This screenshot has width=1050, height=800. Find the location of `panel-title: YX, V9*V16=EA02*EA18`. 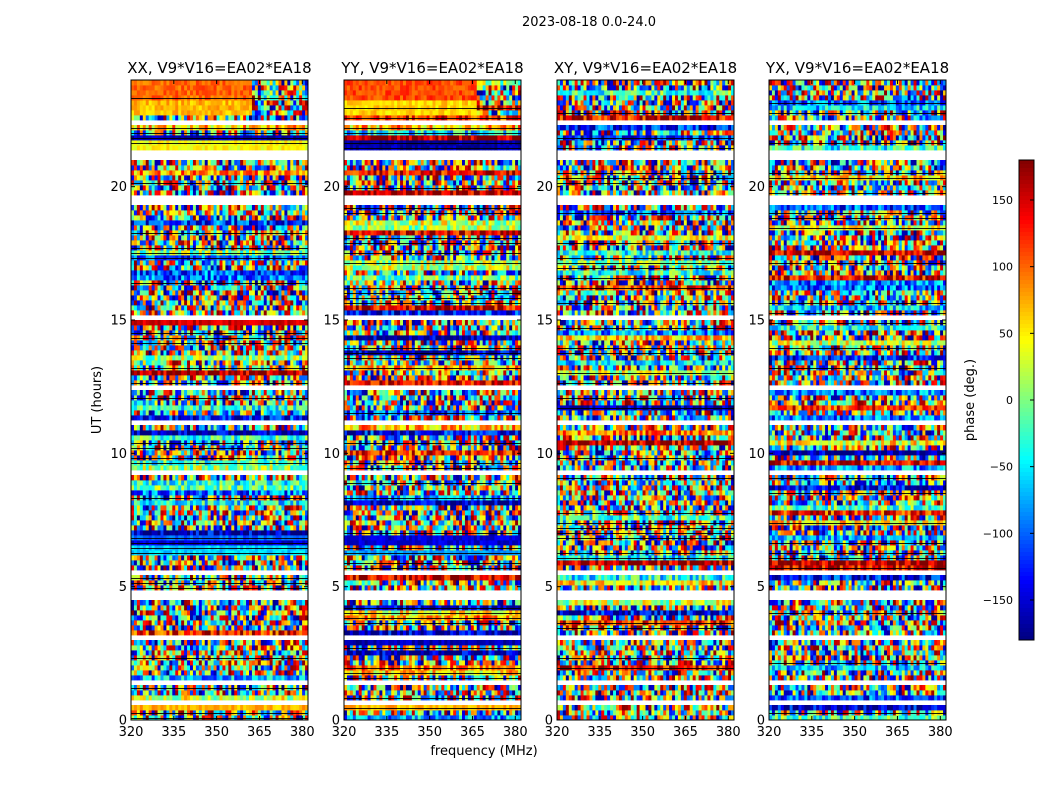

panel-title: YX, V9*V16=EA02*EA18 is located at coordinates (857, 68).